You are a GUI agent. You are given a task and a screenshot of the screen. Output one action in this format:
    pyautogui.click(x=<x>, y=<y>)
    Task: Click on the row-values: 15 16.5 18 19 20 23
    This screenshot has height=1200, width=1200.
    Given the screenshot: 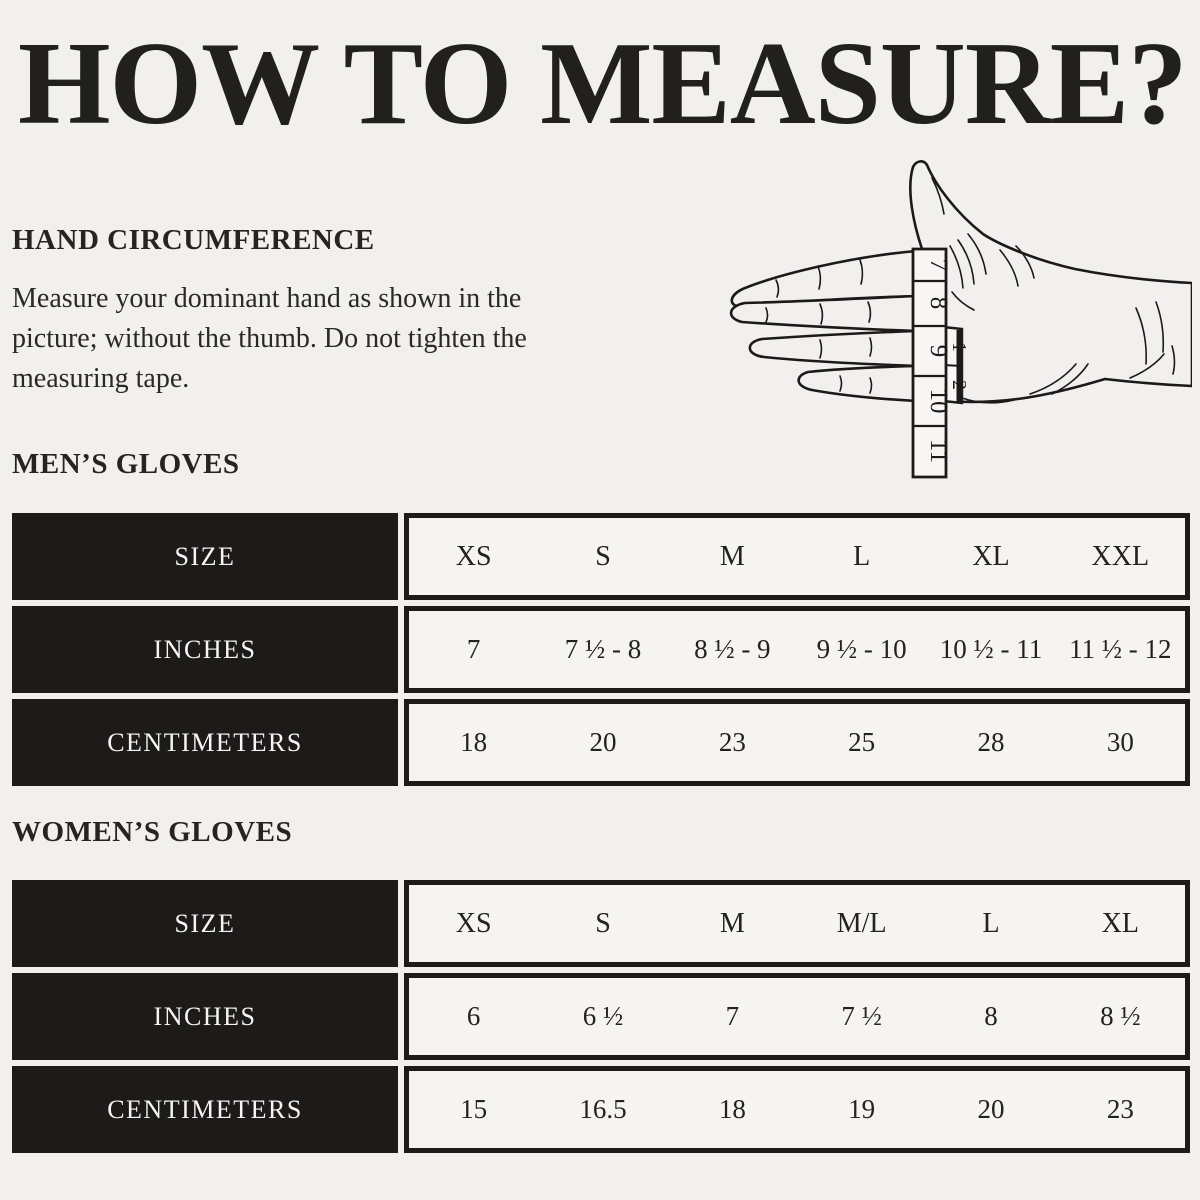 What is the action you would take?
    pyautogui.click(x=797, y=1109)
    